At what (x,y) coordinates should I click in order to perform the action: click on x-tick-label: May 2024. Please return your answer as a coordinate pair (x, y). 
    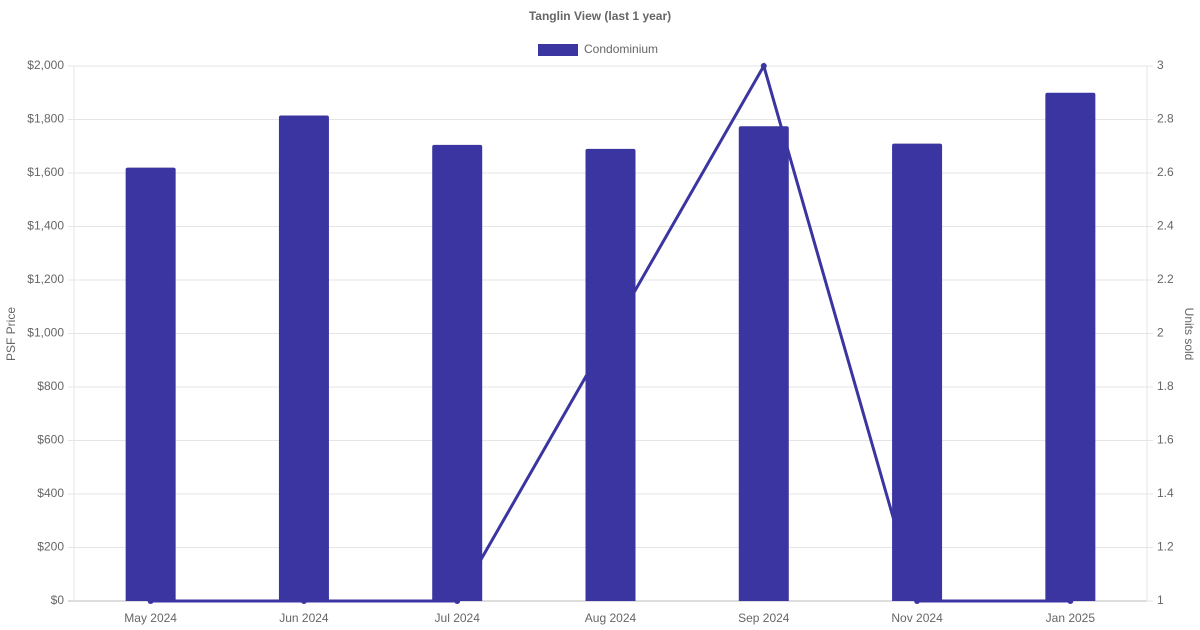
    Looking at the image, I should click on (150, 618).